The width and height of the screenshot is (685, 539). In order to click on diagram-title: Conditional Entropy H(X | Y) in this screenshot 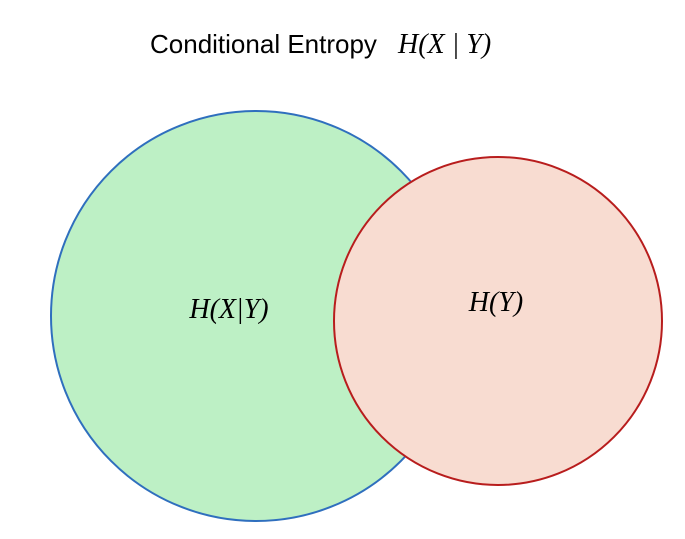, I will do `click(320, 44)`.